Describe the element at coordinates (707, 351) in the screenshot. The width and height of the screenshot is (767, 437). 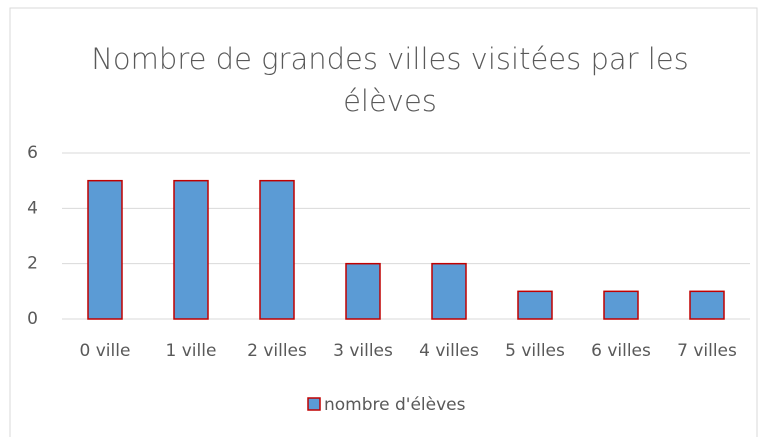
I see `x-tick-label: 7 villes` at that location.